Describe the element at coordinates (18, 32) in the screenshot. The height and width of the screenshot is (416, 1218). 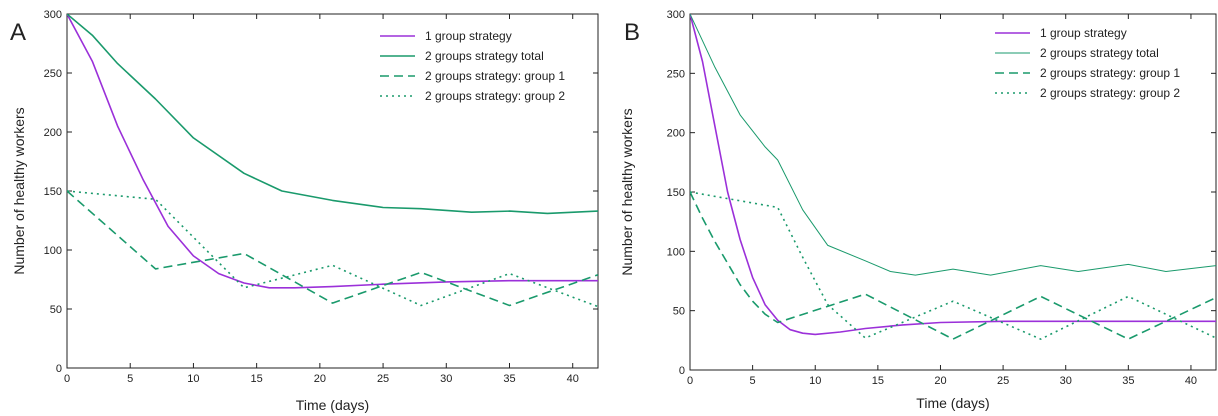
I see `panel-letter: A` at that location.